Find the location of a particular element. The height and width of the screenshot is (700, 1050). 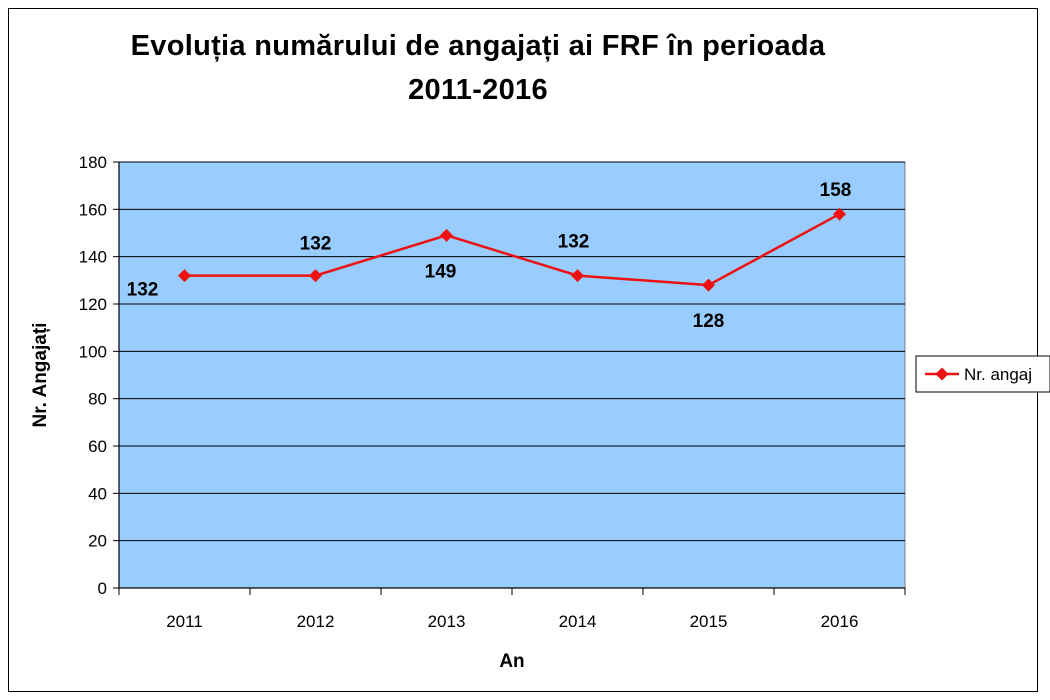

y-tick-label-100: 100 is located at coordinates (93, 351).